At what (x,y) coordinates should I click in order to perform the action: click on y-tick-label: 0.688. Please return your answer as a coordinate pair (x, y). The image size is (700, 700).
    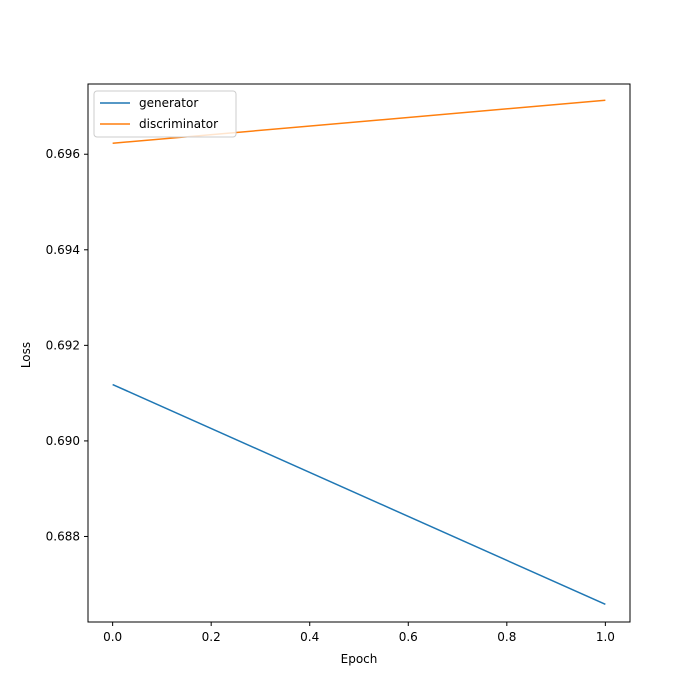
    Looking at the image, I should click on (63, 536).